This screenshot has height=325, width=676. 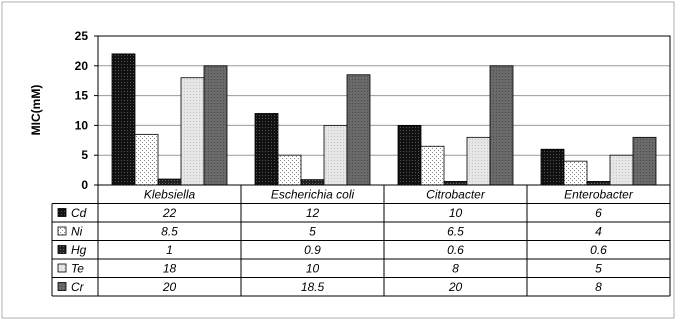 I want to click on legend-key-hg, so click(x=62, y=249).